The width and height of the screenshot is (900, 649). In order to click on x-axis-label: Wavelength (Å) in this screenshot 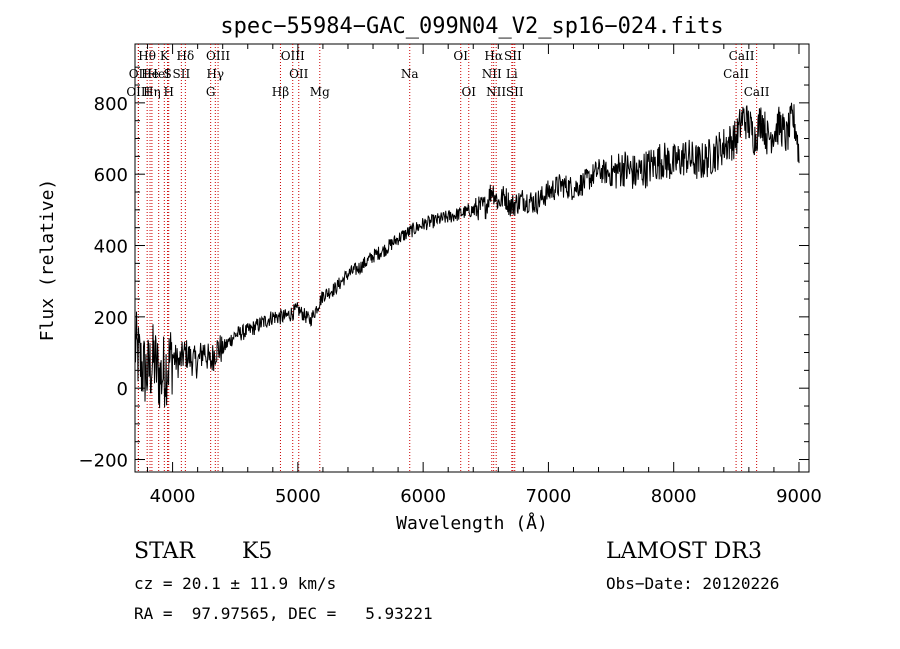, I will do `click(472, 523)`.